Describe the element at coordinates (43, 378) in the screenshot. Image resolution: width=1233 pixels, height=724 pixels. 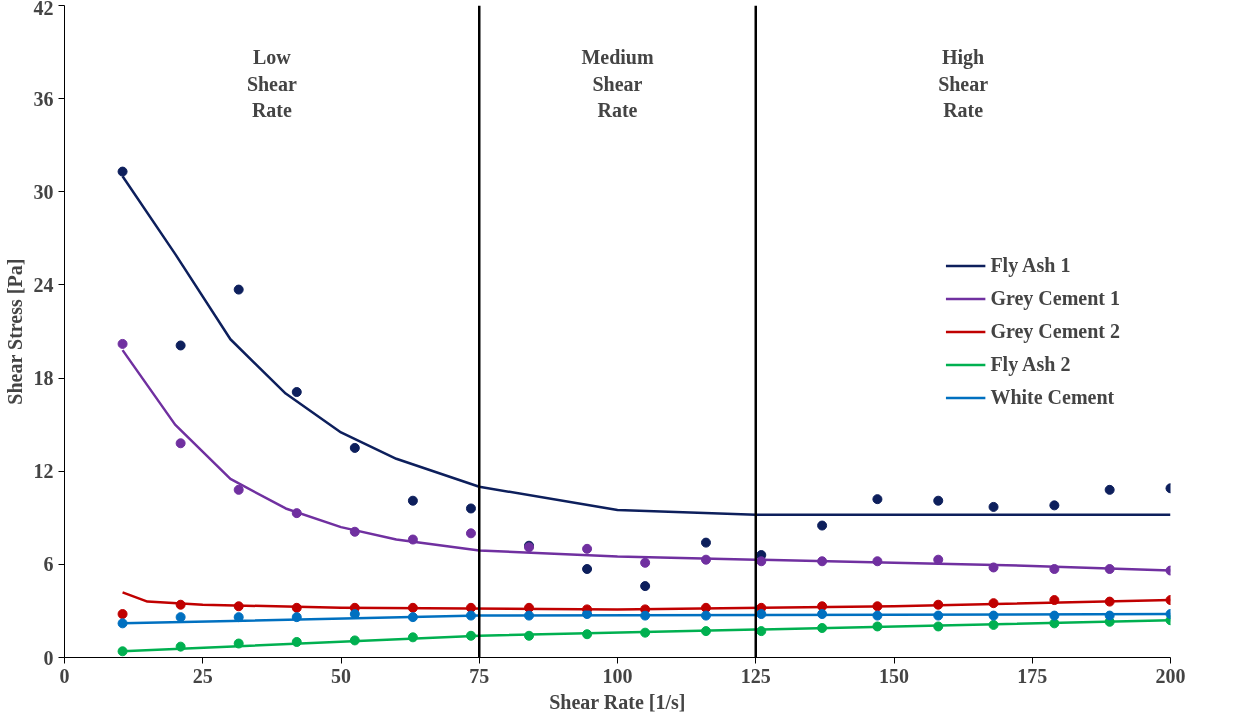
I see `y-tick-label: 18` at that location.